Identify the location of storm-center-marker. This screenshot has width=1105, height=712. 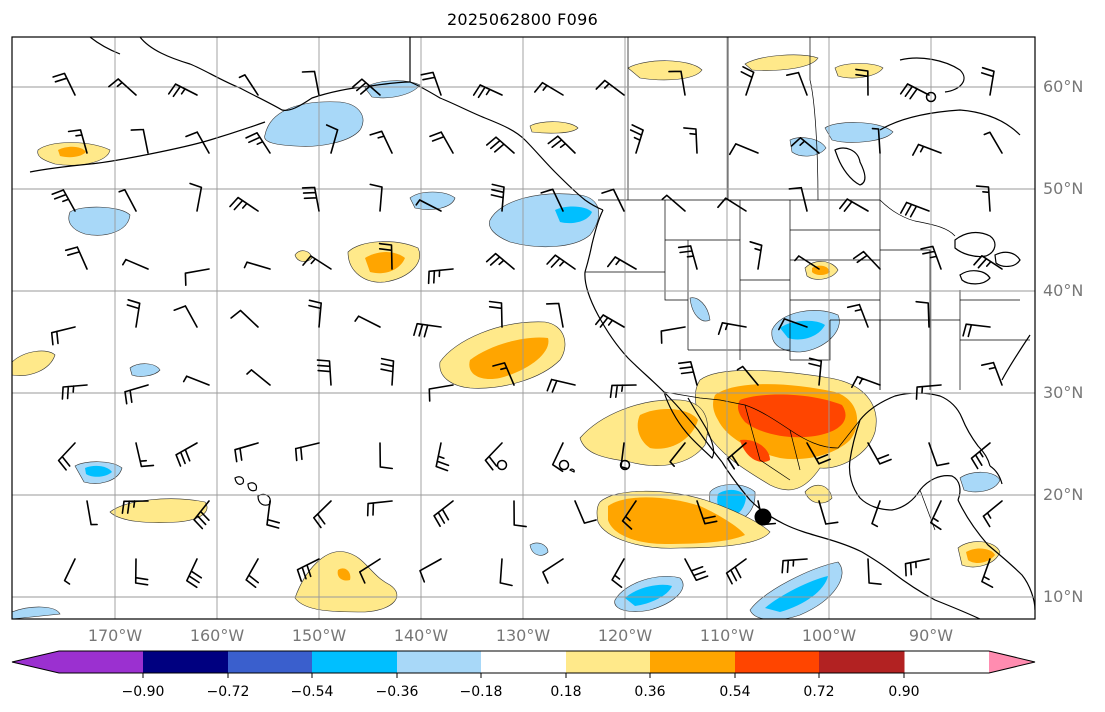
(763, 517).